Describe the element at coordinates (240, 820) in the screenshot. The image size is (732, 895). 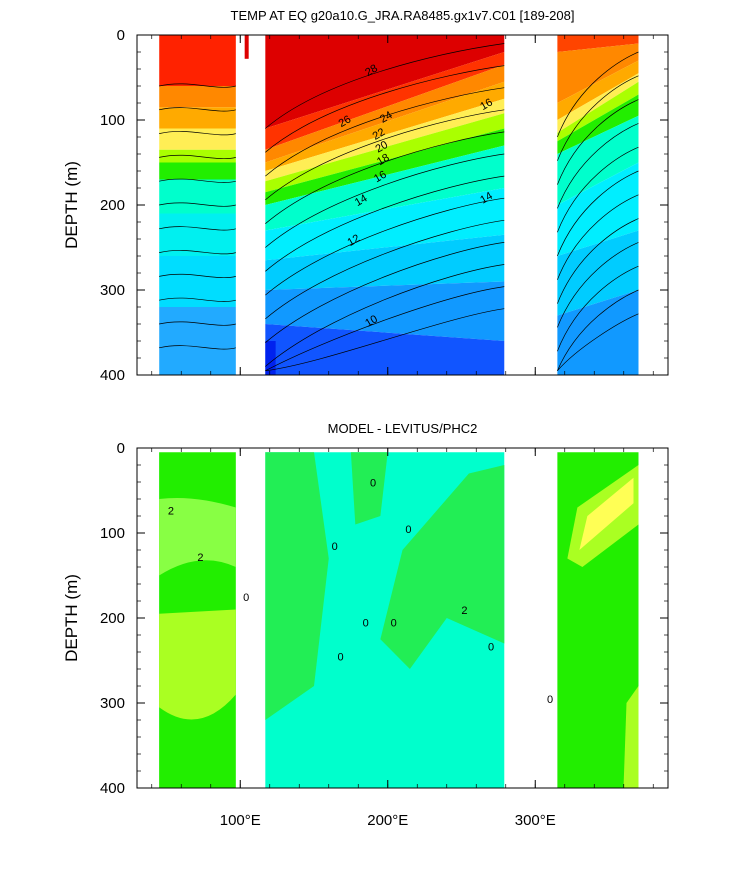
I see `x-tick-label: 100°E` at that location.